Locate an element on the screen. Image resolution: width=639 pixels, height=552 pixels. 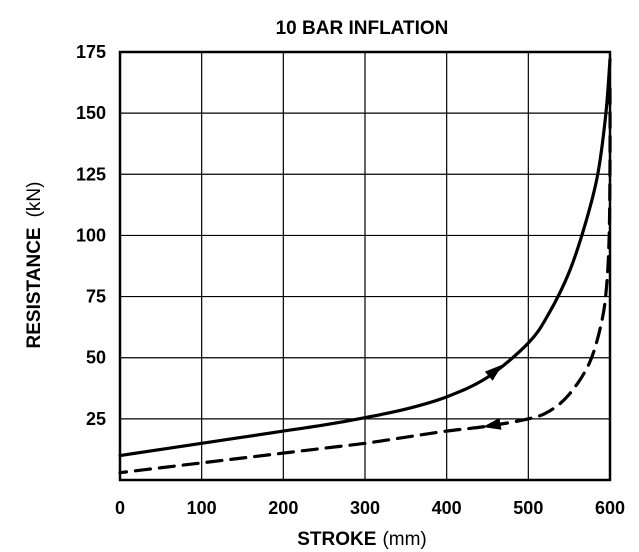
x-tick-label: 400 is located at coordinates (447, 508).